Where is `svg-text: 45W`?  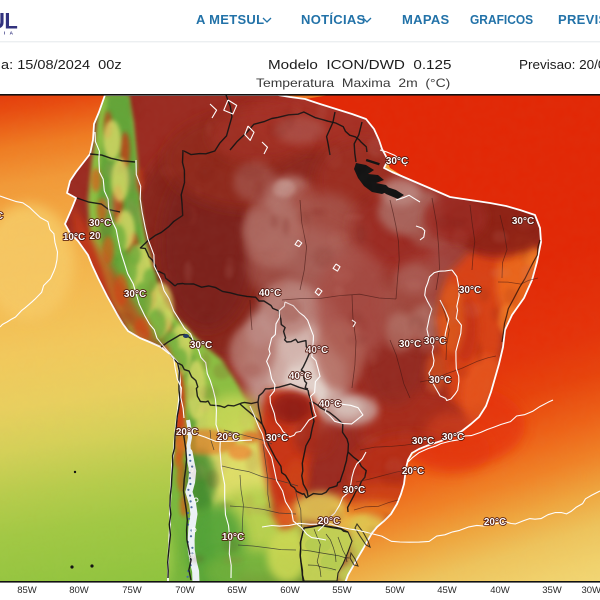
svg-text: 45W is located at coordinates (447, 590).